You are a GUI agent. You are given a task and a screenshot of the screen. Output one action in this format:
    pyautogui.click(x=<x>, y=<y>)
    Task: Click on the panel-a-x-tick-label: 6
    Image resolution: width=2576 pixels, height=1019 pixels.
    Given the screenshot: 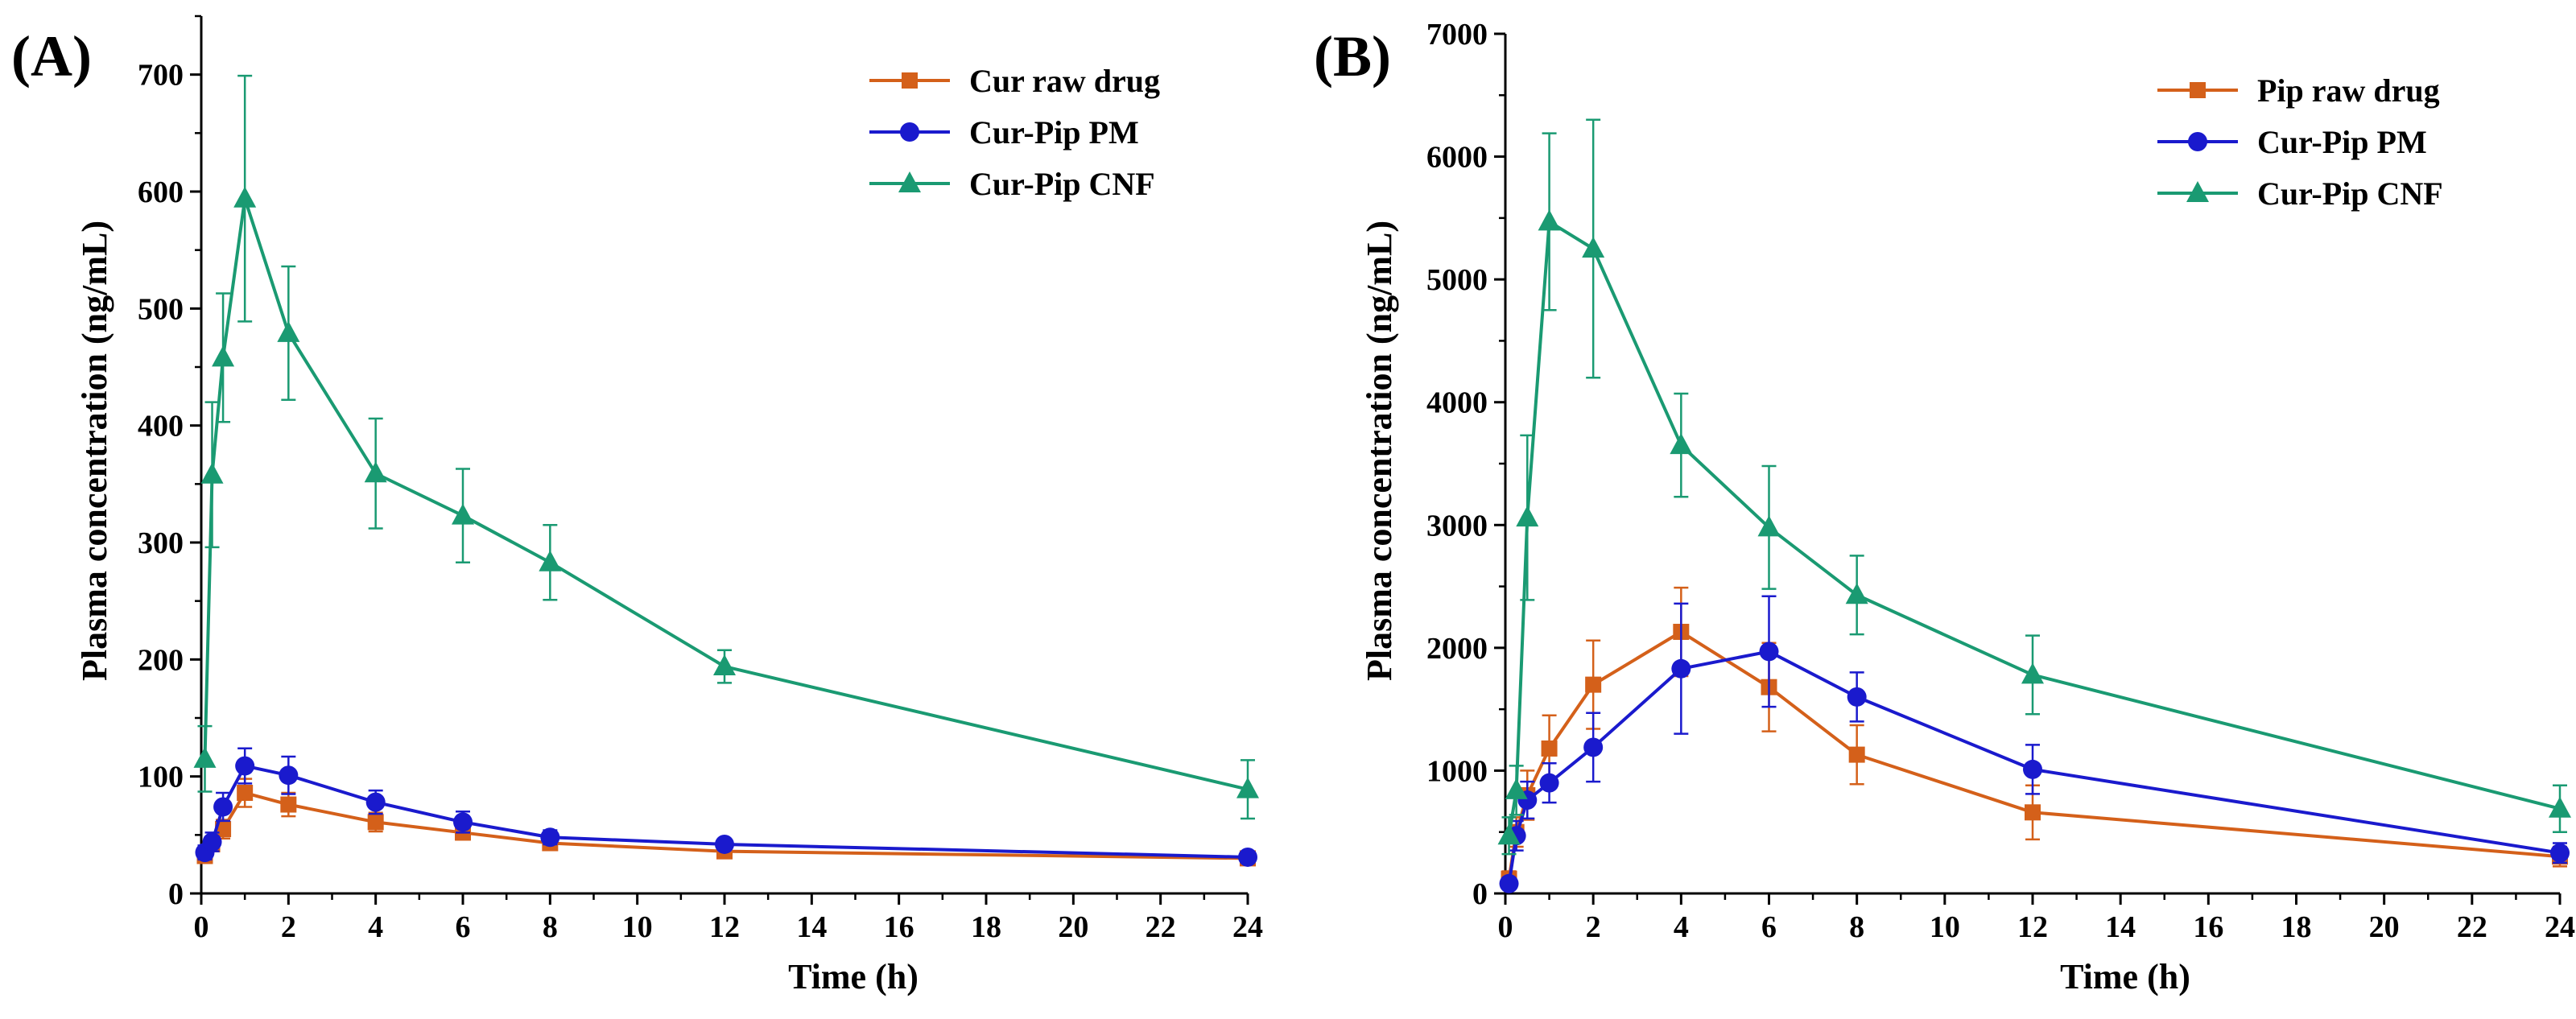 What is the action you would take?
    pyautogui.click(x=463, y=927)
    